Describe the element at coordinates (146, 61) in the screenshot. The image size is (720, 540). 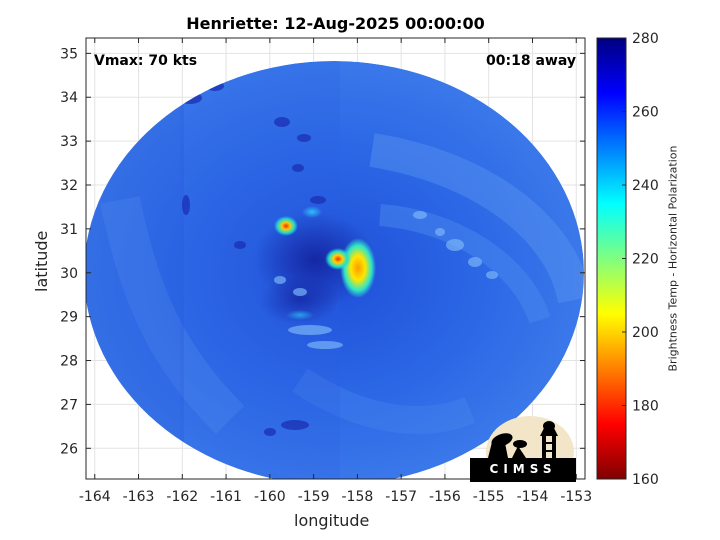
I see `vmax-annotation: Vmax: 70 kts` at that location.